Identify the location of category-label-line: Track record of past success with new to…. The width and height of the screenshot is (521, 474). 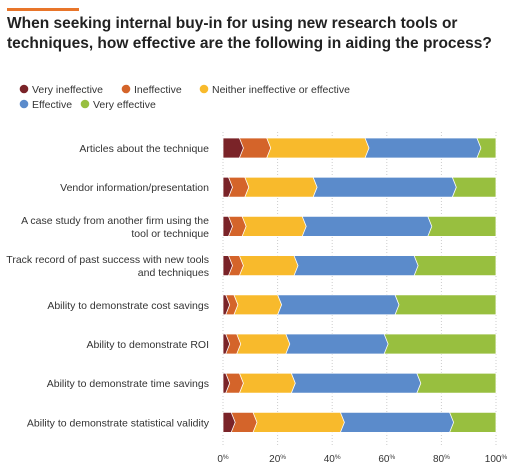
(107, 260).